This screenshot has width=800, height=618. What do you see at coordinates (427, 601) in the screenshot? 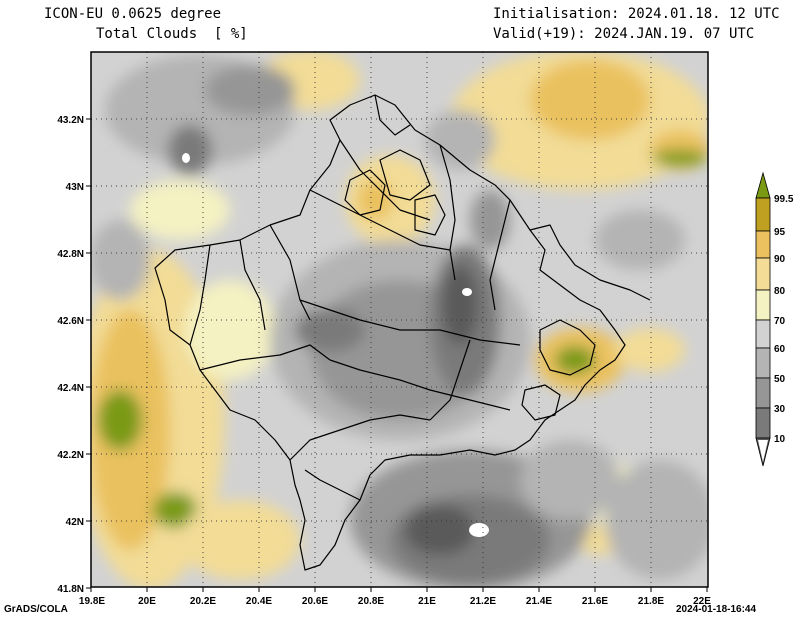
I see `lon-label: 21E` at bounding box center [427, 601].